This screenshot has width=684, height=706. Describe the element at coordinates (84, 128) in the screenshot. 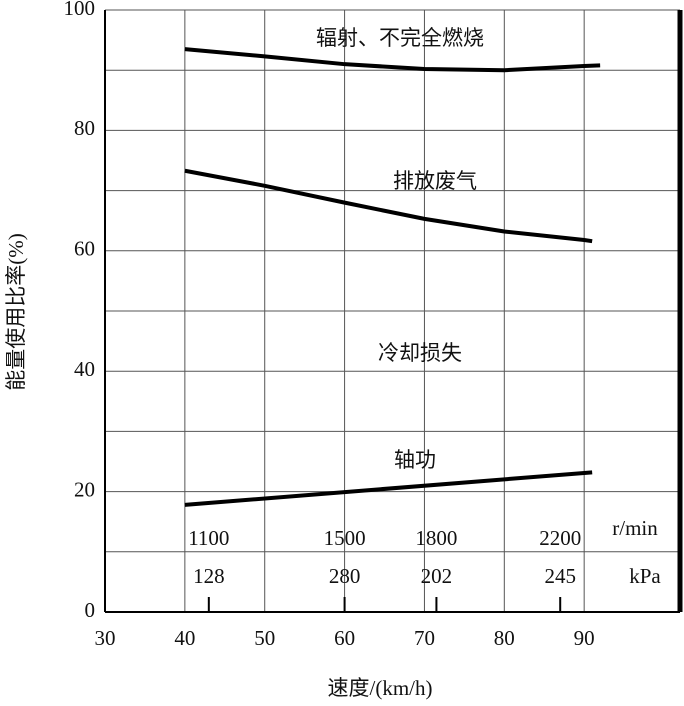

I see `y-tick-label: 80` at that location.